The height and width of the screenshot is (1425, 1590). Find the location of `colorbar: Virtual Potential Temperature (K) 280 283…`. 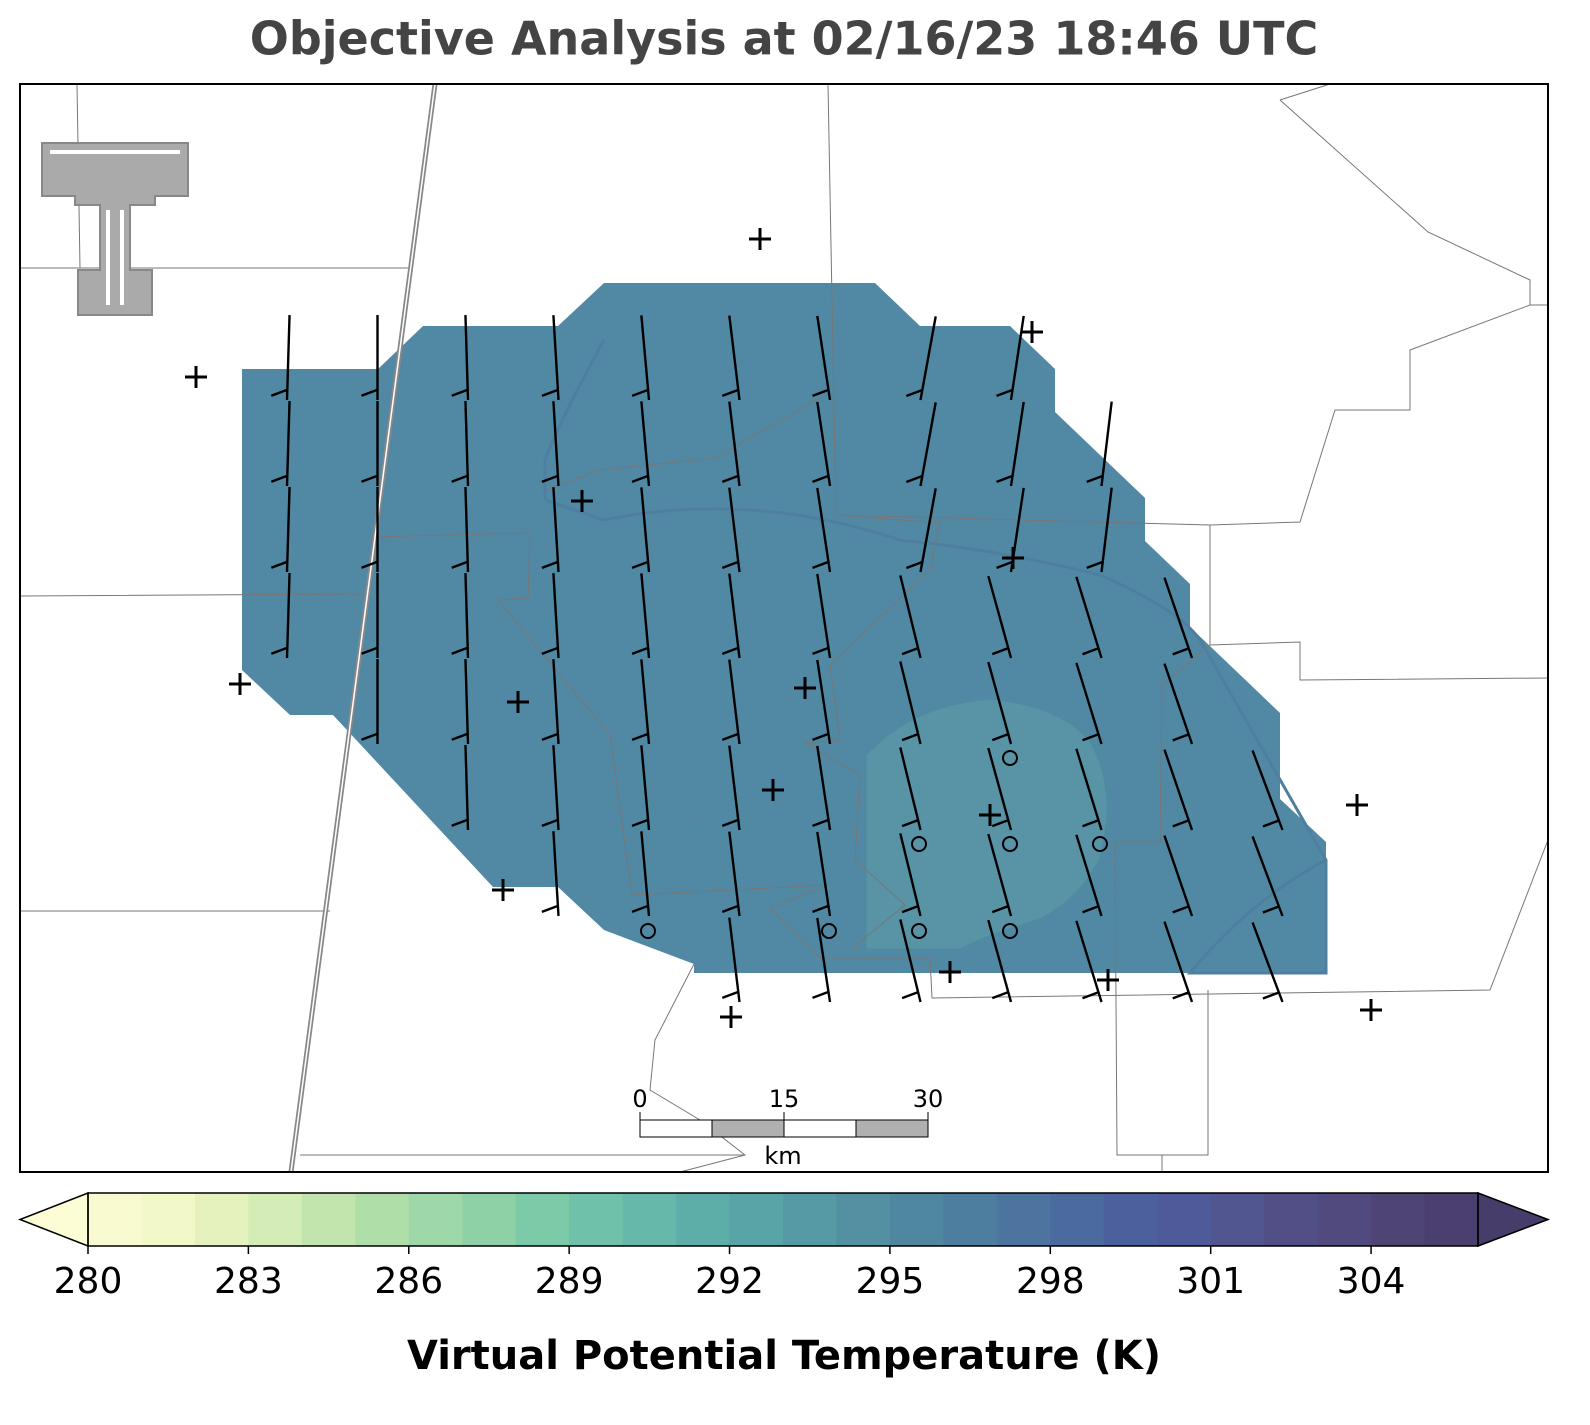

colorbar: Virtual Potential Temperature (K) 280 283… is located at coordinates (784, 1285).